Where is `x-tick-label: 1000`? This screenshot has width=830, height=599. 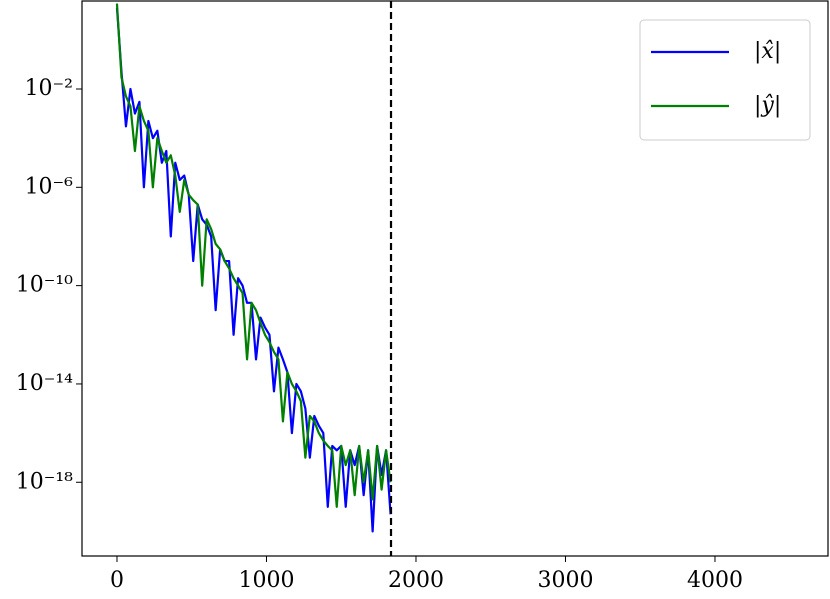 x-tick-label: 1000 is located at coordinates (266, 580).